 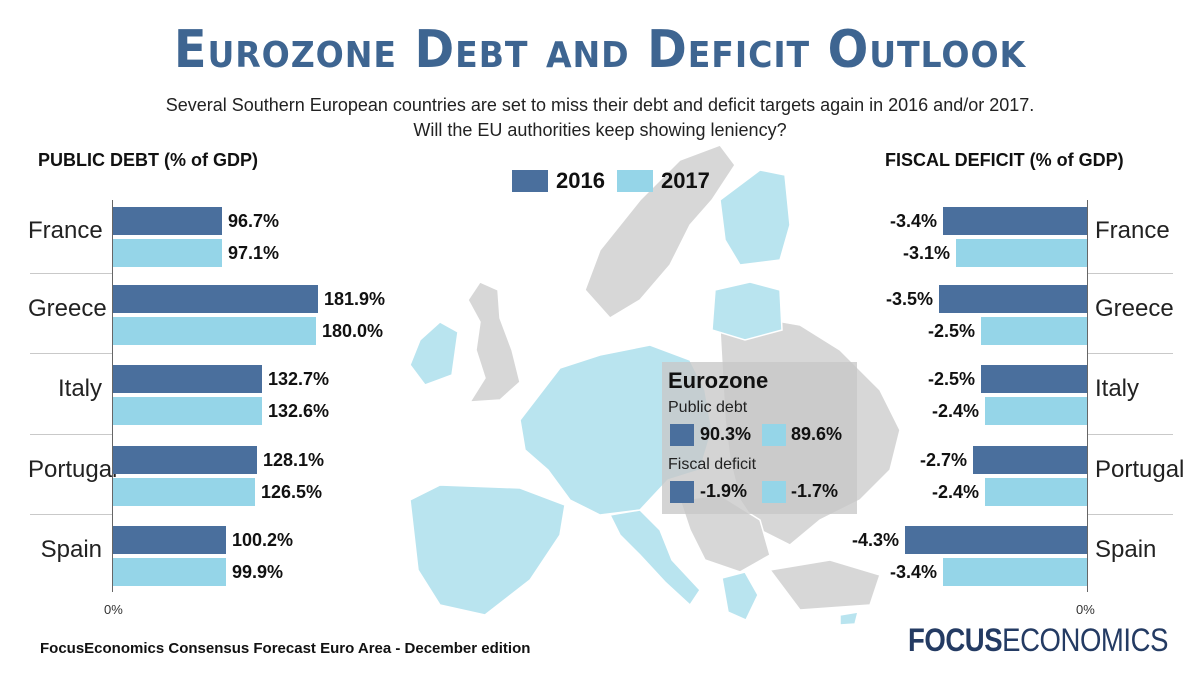 I want to click on legend: 2016 2017, so click(x=617, y=181).